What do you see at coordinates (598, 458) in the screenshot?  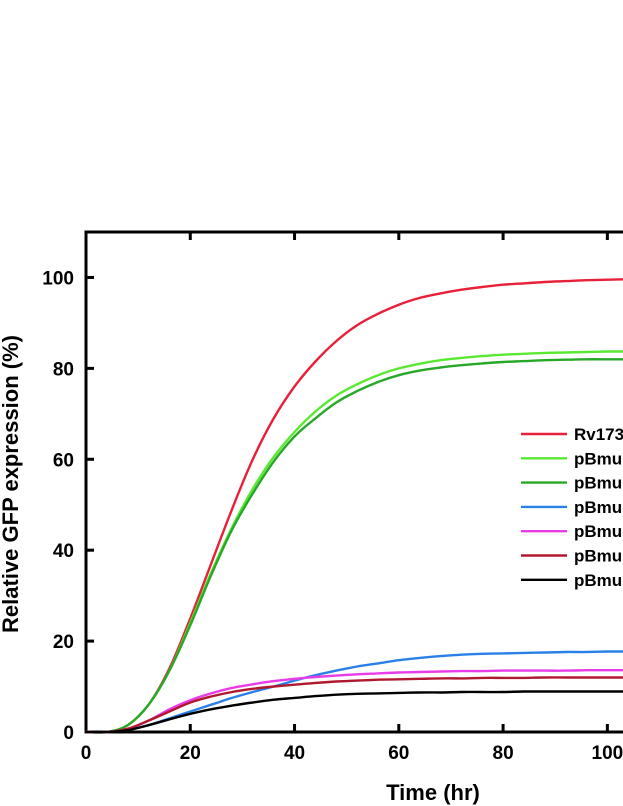 I see `legend-label-2: pBmu` at bounding box center [598, 458].